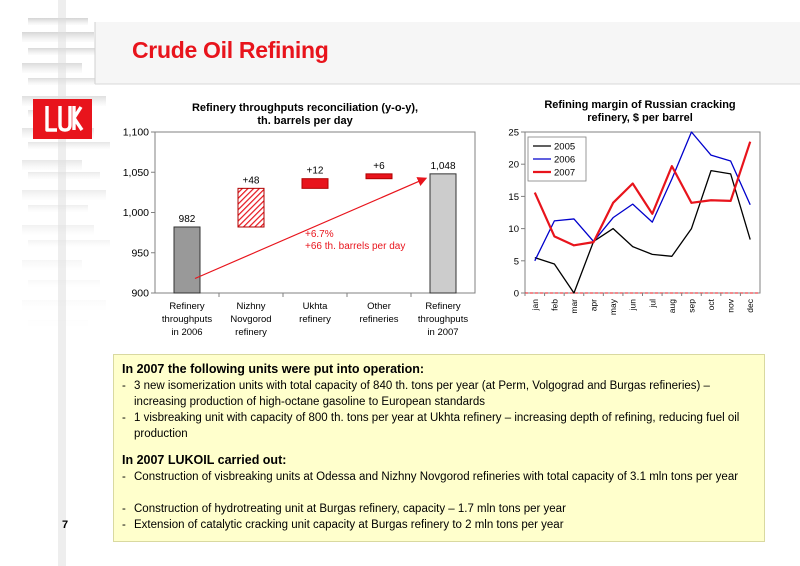  Describe the element at coordinates (140, 294) in the screenshot. I see `y-tick-label: 900` at that location.